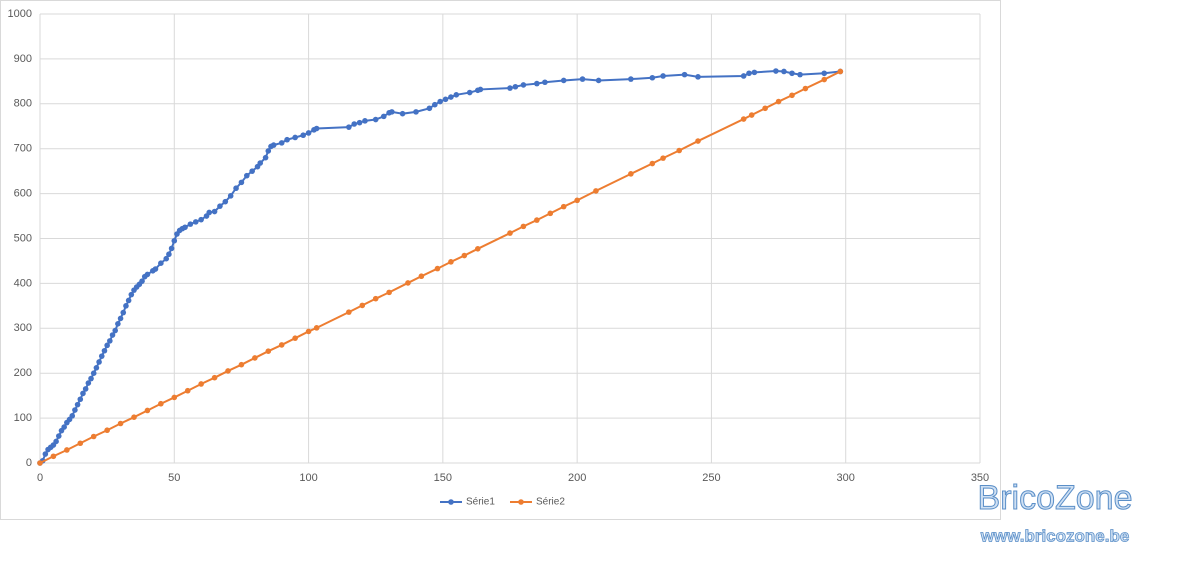 Image resolution: width=1200 pixels, height=585 pixels. I want to click on x-tick-label: 0, so click(40, 478).